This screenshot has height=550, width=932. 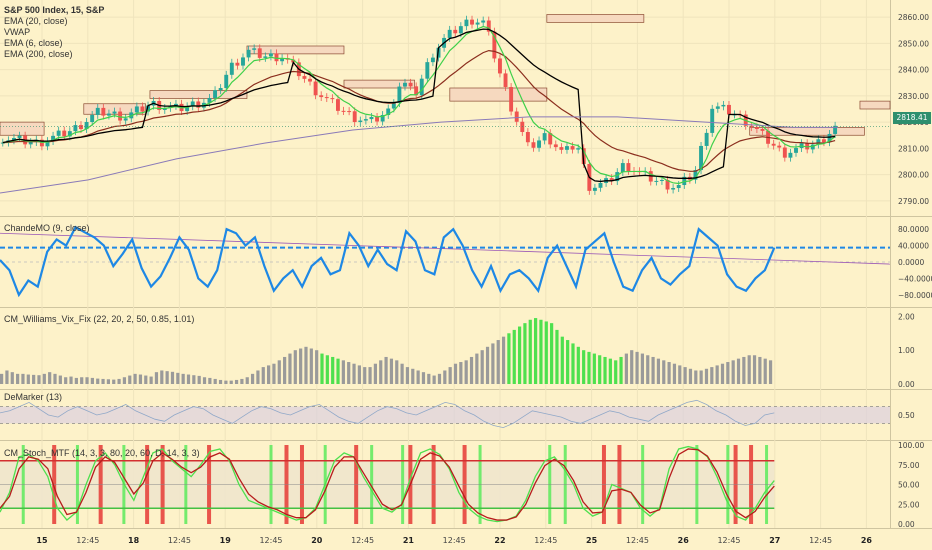 I want to click on time-tick-label: 22, so click(x=499, y=540).